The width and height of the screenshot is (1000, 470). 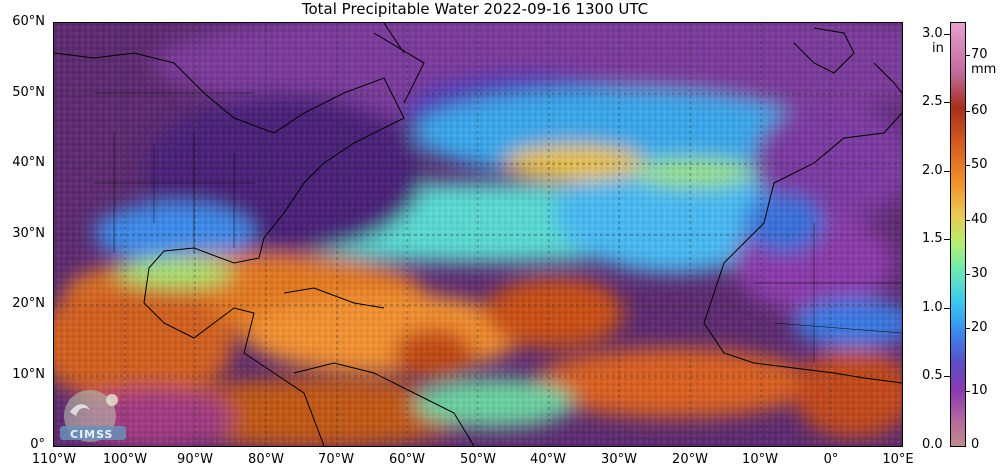 What do you see at coordinates (979, 390) in the screenshot?
I see `cbar-mm-10: 10` at bounding box center [979, 390].